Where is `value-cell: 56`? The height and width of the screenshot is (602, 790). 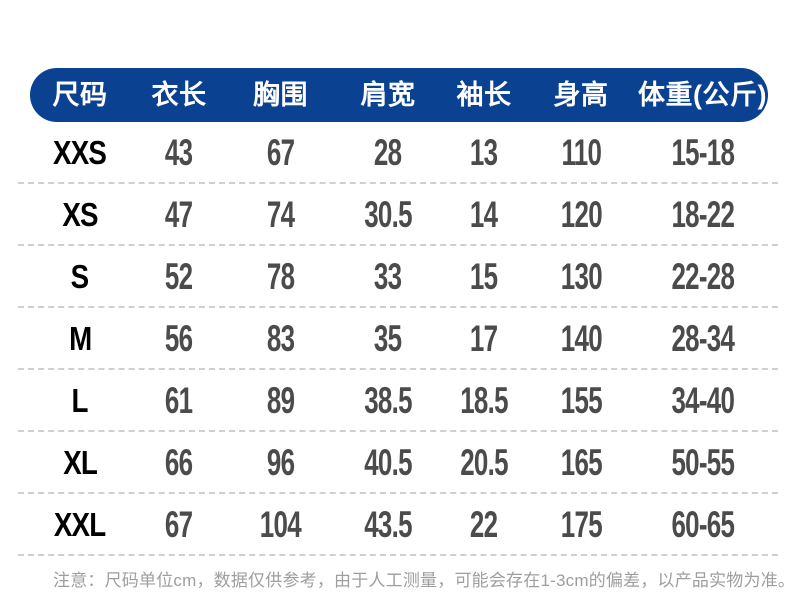 value-cell: 56 is located at coordinates (179, 338).